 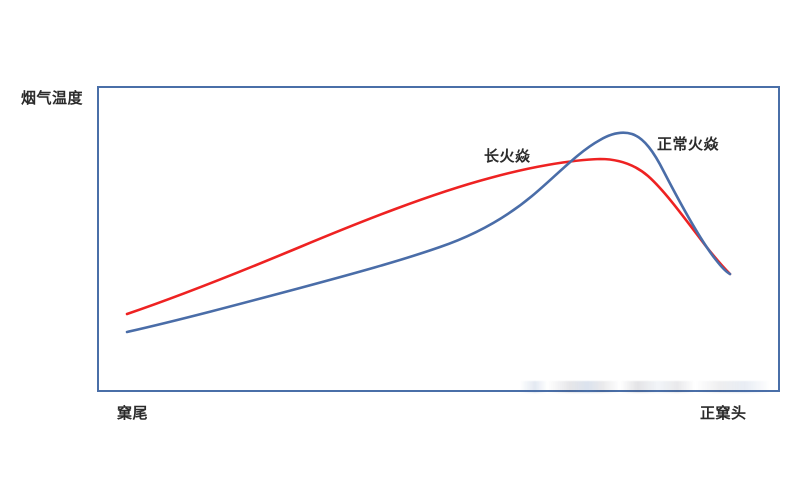 What do you see at coordinates (723, 413) in the screenshot?
I see `x-axis-label-kiln-head: 正窠头` at bounding box center [723, 413].